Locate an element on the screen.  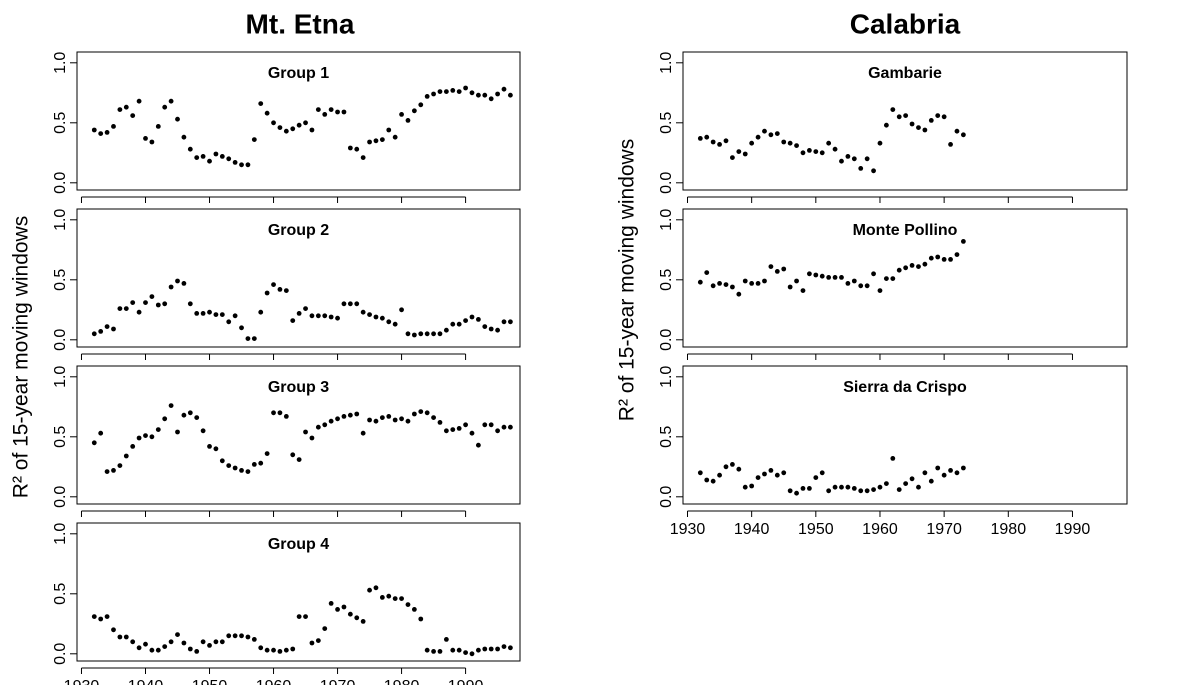
x-tick-label: 1980 is located at coordinates (402, 681).